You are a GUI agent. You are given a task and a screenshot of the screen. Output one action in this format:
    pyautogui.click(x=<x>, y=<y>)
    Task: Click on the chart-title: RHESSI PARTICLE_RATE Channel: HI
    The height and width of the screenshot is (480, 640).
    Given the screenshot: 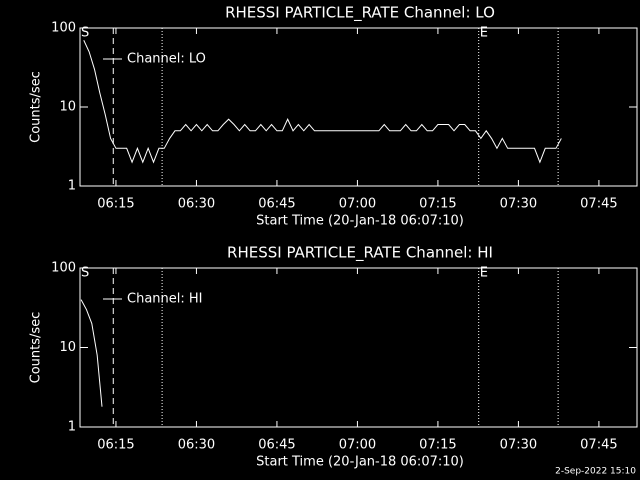 What is the action you would take?
    pyautogui.click(x=360, y=253)
    